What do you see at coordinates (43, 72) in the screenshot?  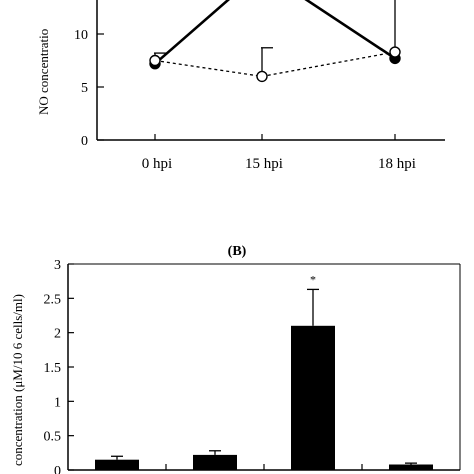 I see `panel-a-ylabel: NO concentratio` at bounding box center [43, 72].